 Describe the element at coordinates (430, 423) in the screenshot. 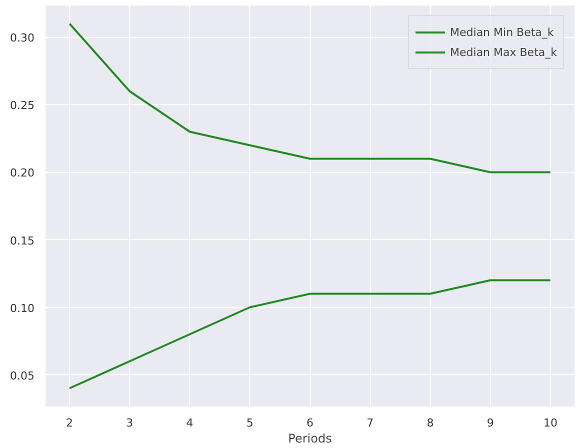

I see `x-tick-label: 8` at that location.